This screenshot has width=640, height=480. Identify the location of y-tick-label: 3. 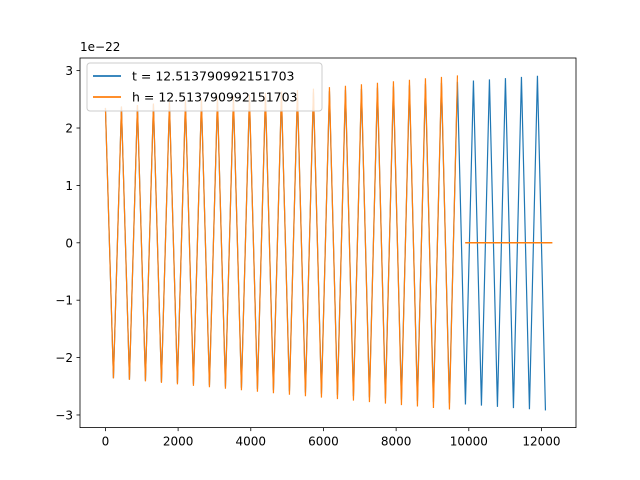
(69, 71).